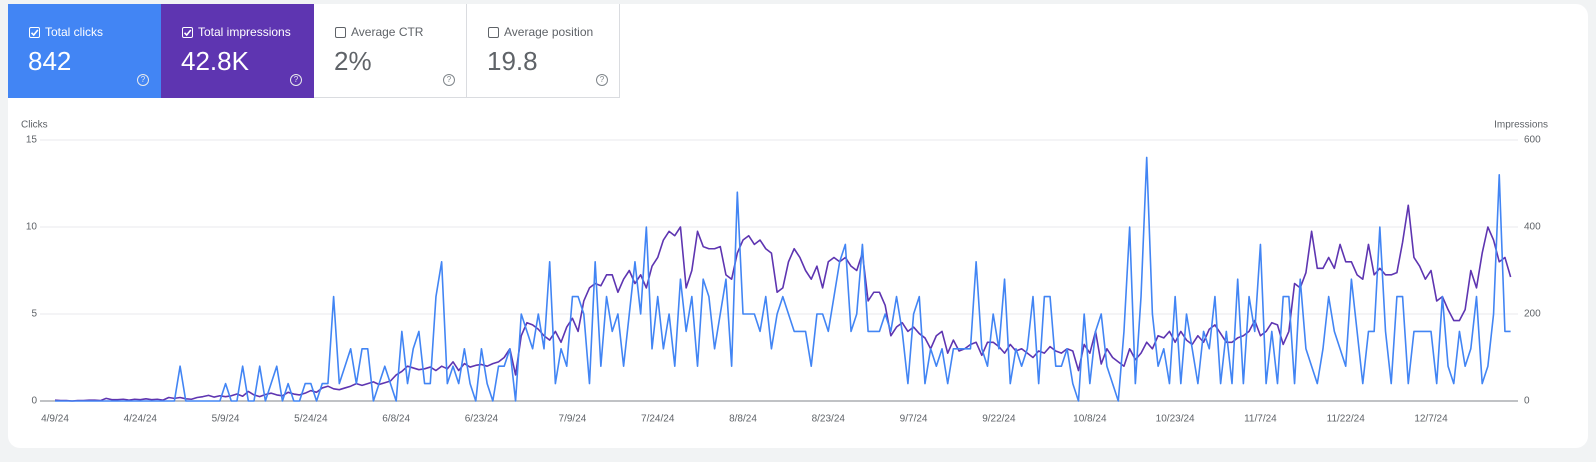  What do you see at coordinates (482, 419) in the screenshot?
I see `x-tick-label: 6/23/24` at bounding box center [482, 419].